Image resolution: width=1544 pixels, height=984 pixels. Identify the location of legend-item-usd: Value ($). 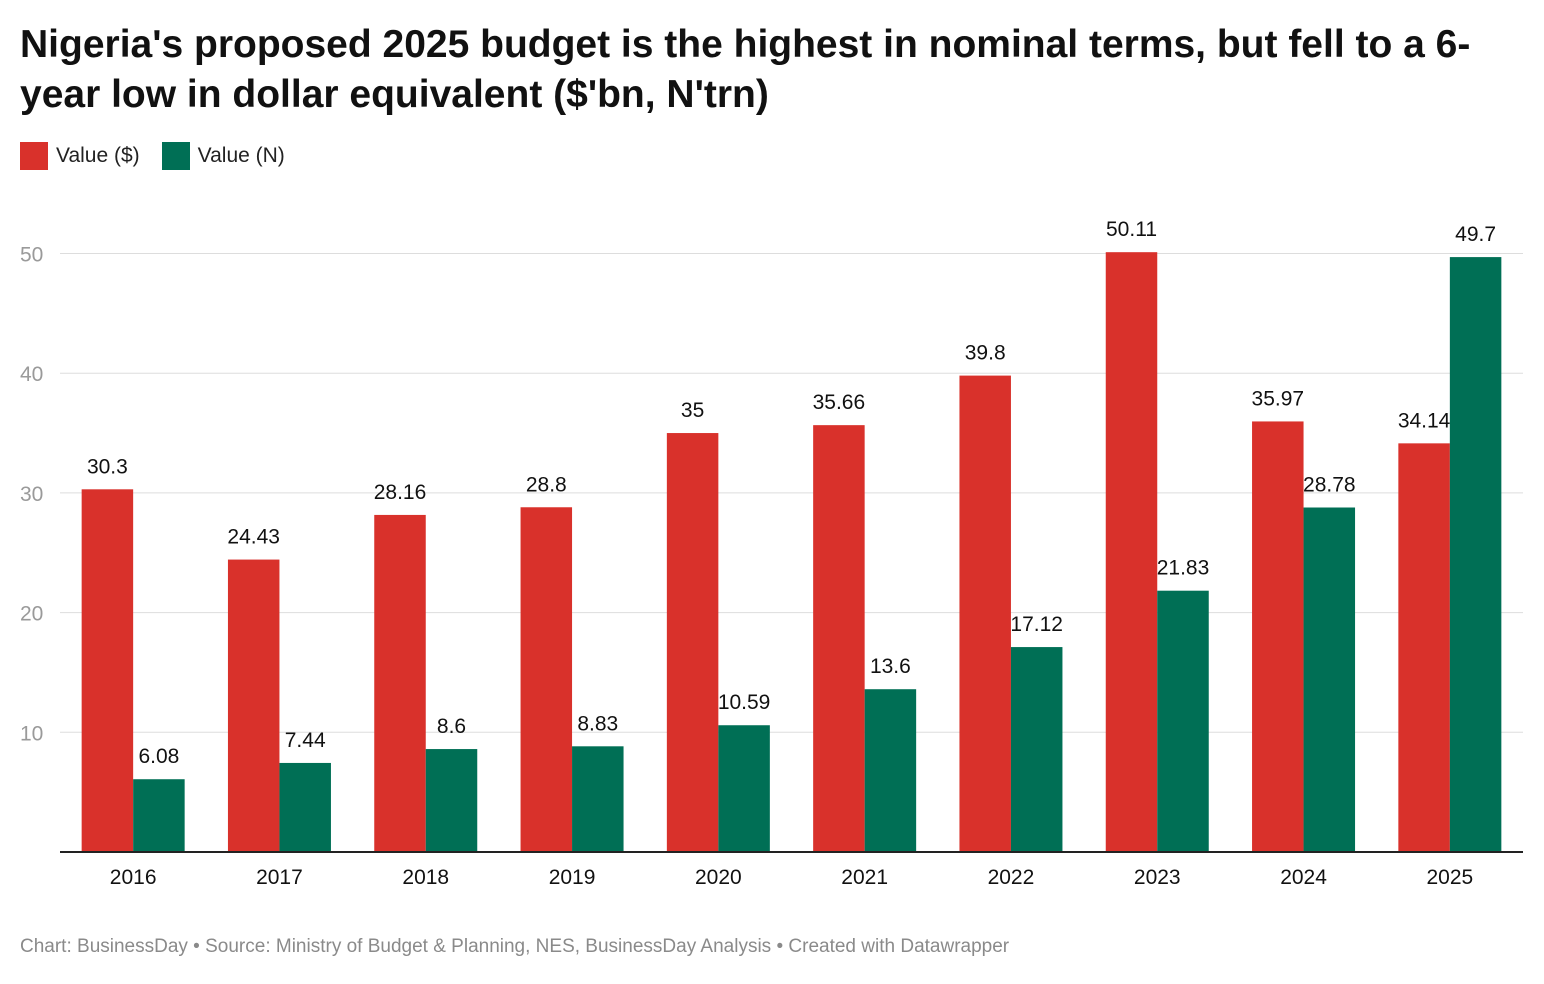
(80, 156).